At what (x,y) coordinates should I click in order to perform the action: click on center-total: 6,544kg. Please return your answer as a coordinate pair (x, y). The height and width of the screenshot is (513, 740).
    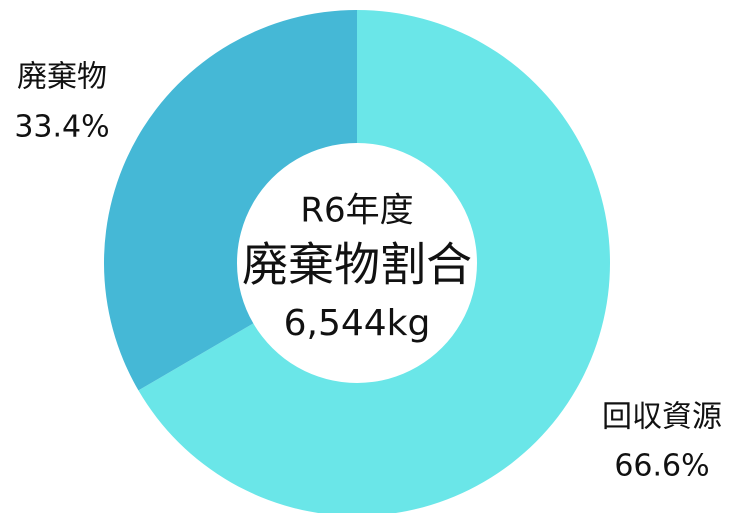
    Looking at the image, I should click on (357, 323).